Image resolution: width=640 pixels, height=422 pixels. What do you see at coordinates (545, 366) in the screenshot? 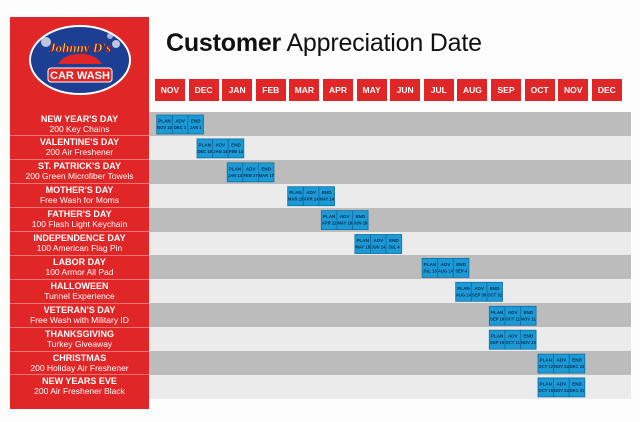
I see `phase-date: OCT 12` at bounding box center [545, 366].